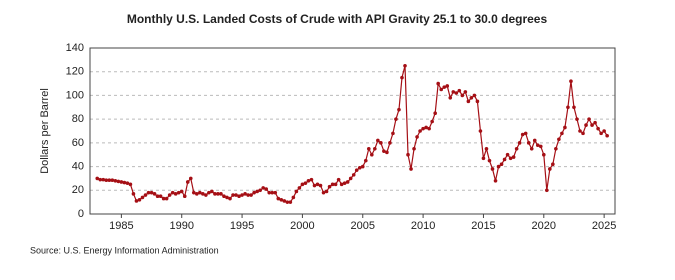  What do you see at coordinates (363, 226) in the screenshot?
I see `x-tick-label: 2005` at bounding box center [363, 226].